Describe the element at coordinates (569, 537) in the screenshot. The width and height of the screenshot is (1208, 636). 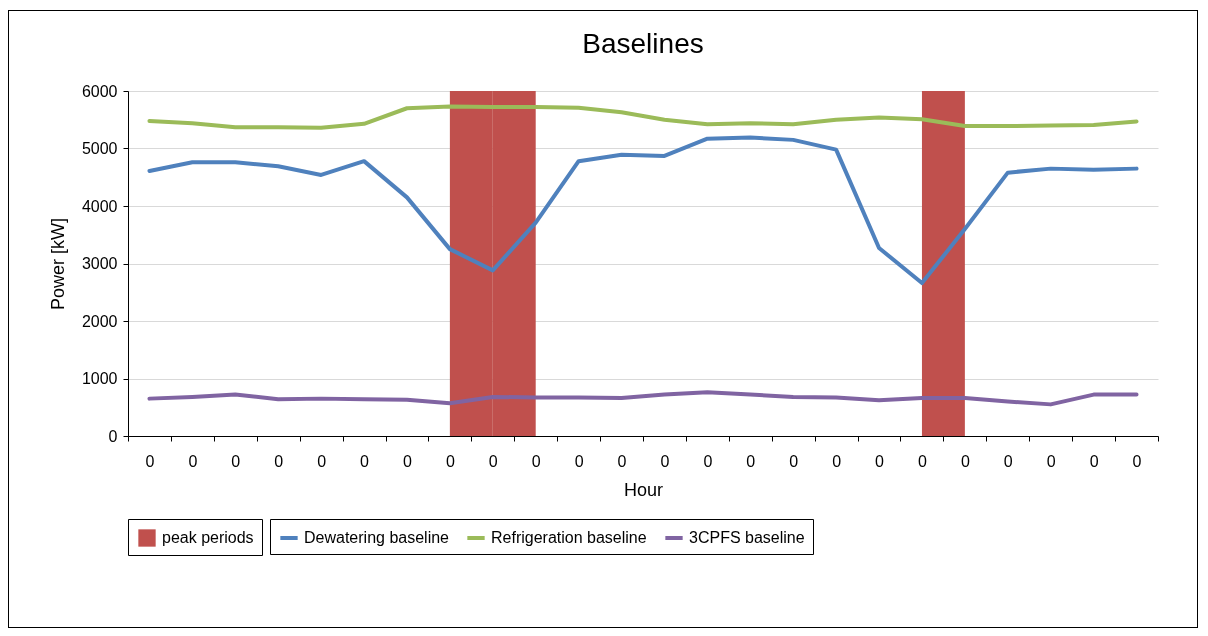
I see `legend-label: Refrigeration baseline` at that location.